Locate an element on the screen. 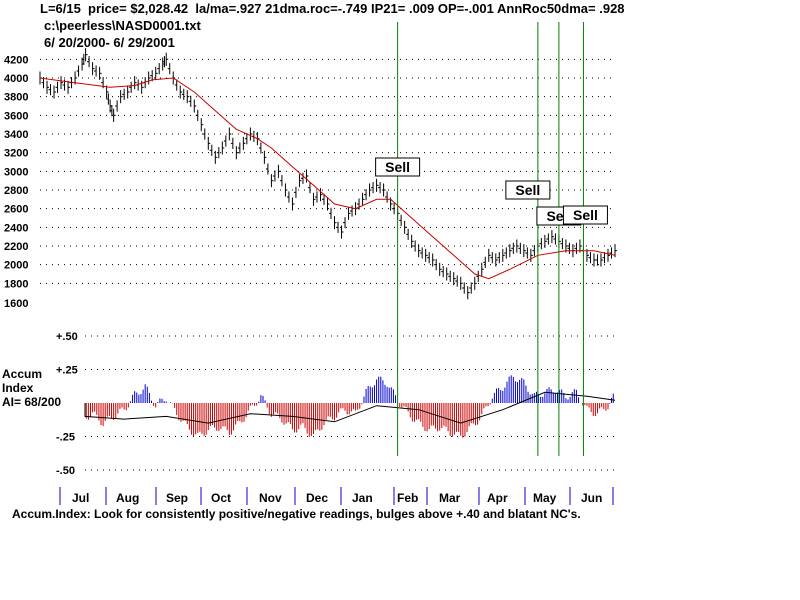  accum-smooth-line is located at coordinates (350, 407).